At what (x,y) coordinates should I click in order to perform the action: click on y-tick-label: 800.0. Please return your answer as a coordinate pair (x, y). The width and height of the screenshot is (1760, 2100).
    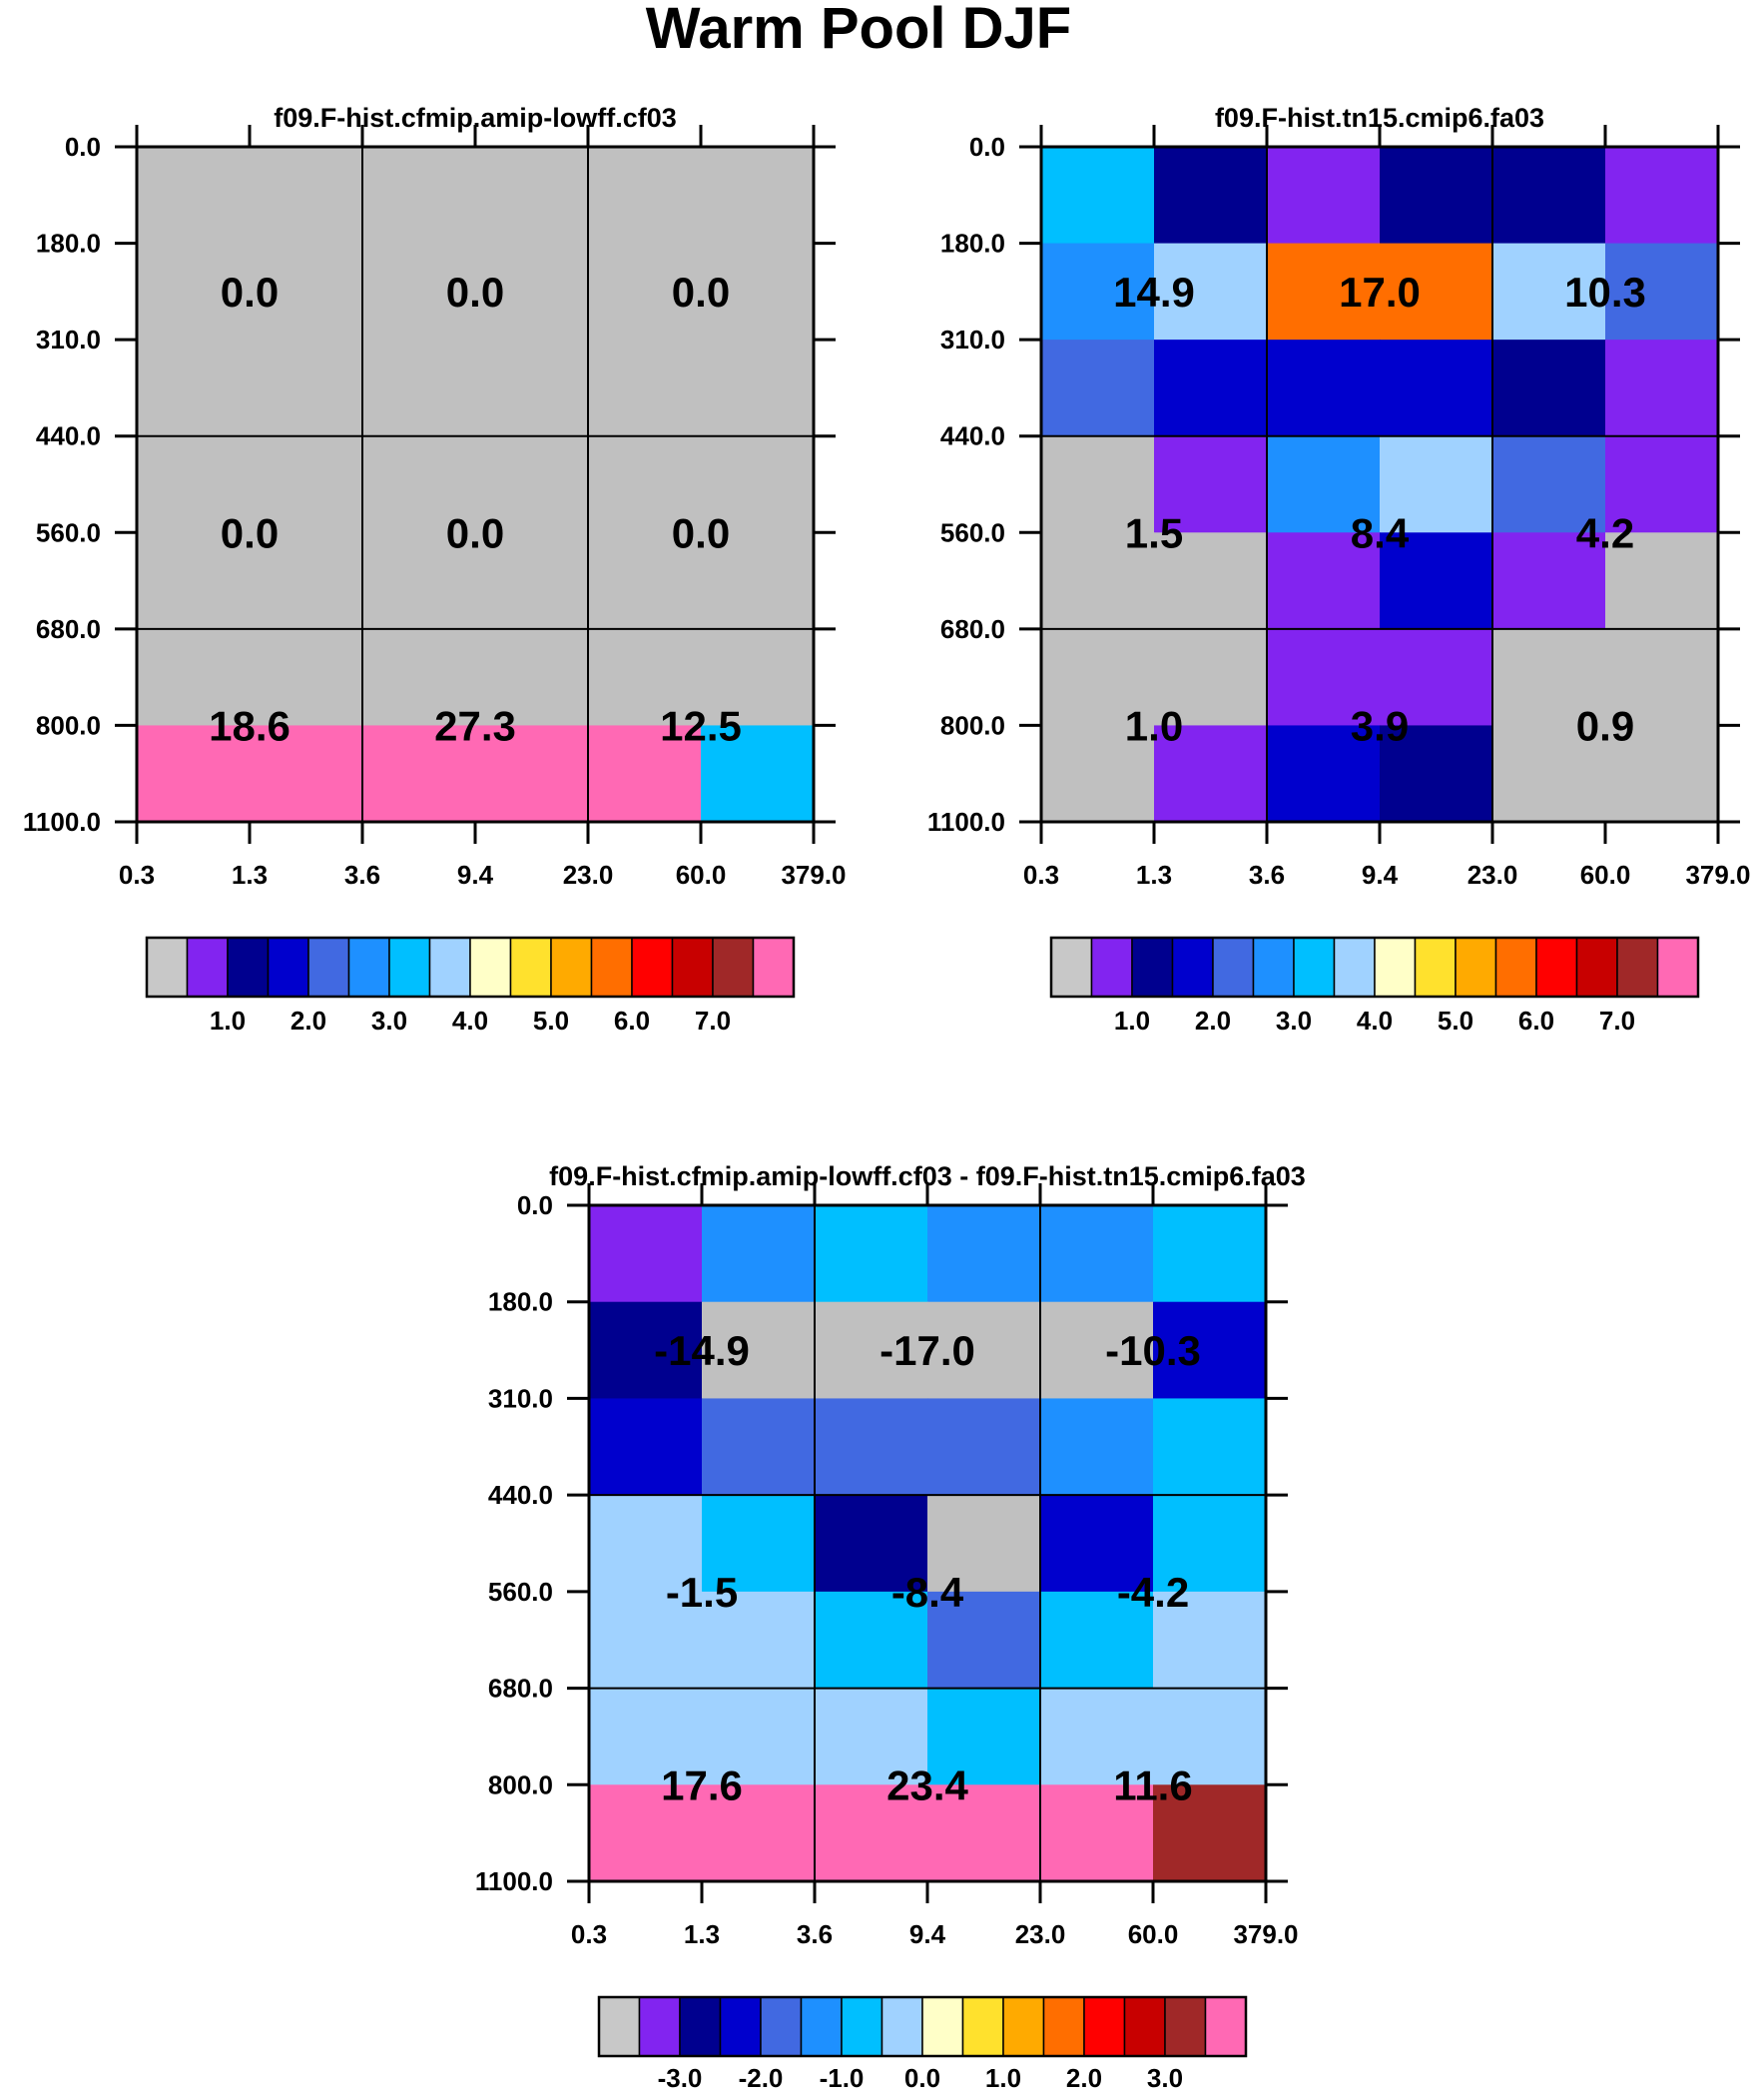
    Looking at the image, I should click on (520, 1784).